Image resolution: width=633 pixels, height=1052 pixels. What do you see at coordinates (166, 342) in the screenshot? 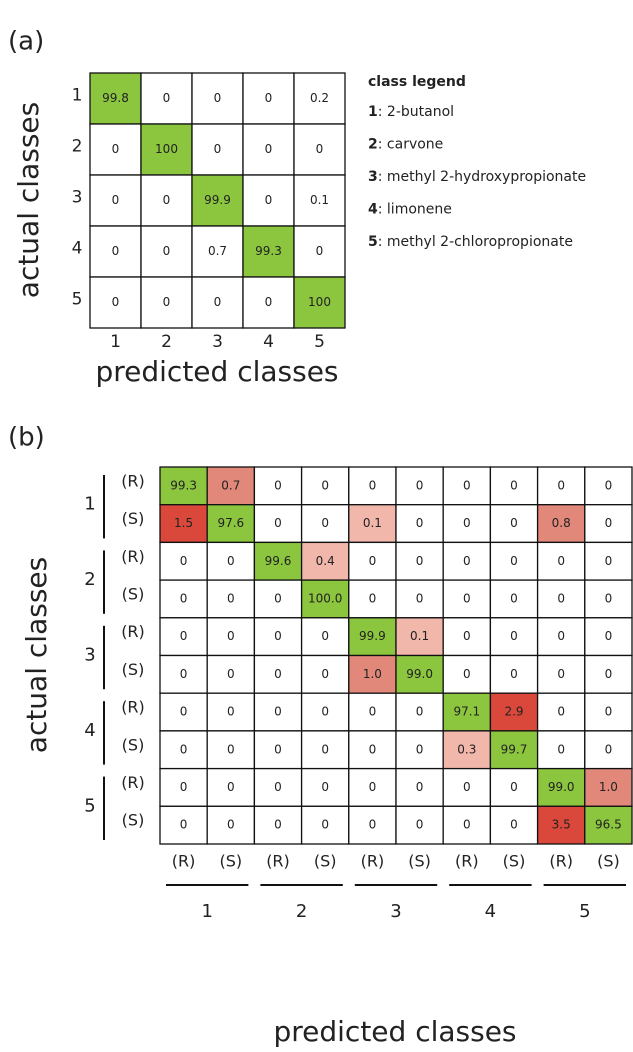
I see `col-label: 2` at bounding box center [166, 342].